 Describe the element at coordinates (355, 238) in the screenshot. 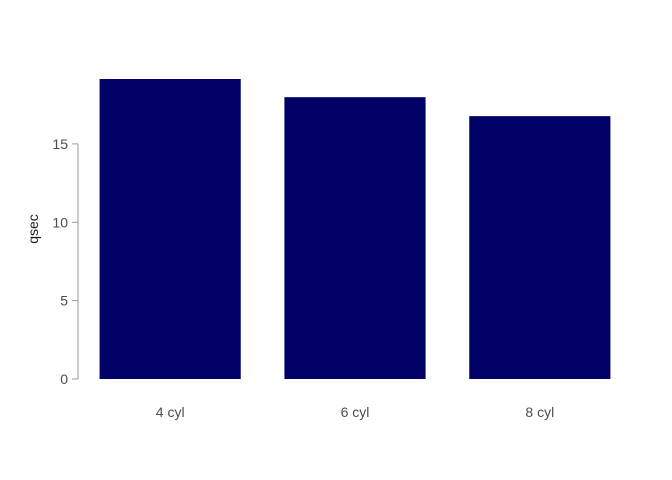

I see `bar-6-cyl` at that location.